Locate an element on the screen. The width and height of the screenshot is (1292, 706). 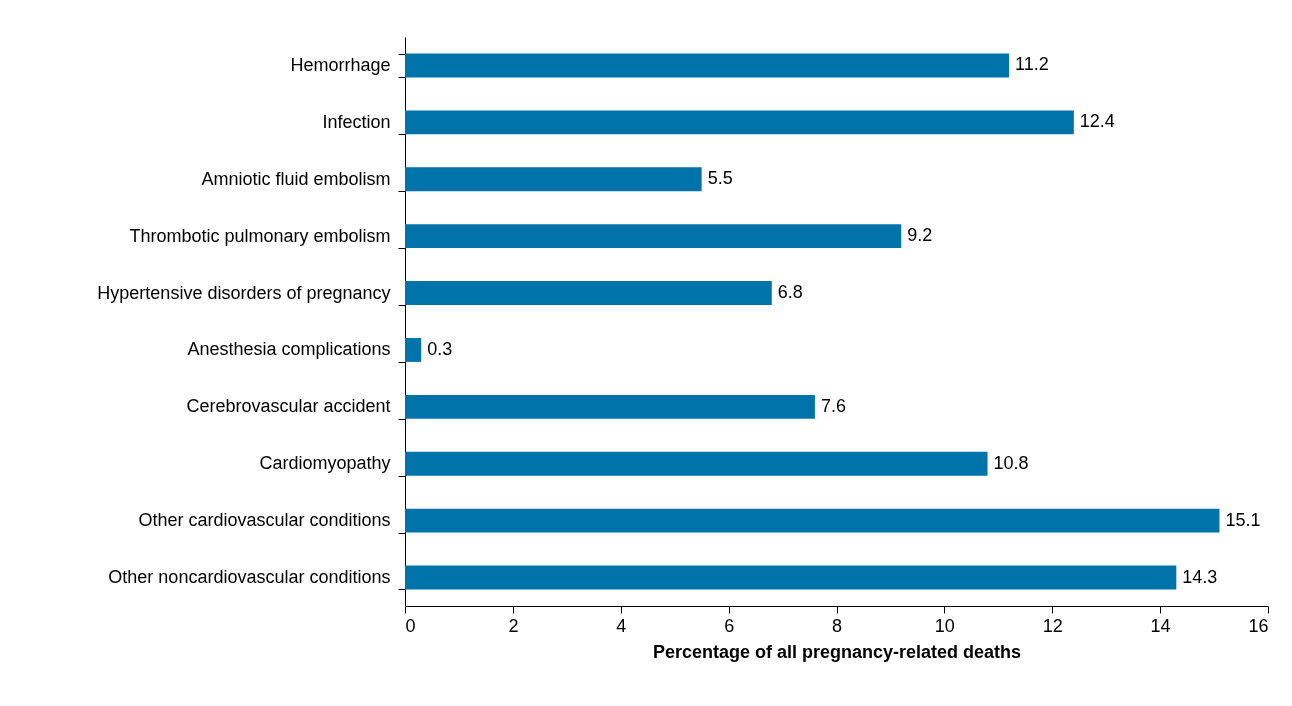
y-tick-label: Hemorrhage is located at coordinates (340, 64).